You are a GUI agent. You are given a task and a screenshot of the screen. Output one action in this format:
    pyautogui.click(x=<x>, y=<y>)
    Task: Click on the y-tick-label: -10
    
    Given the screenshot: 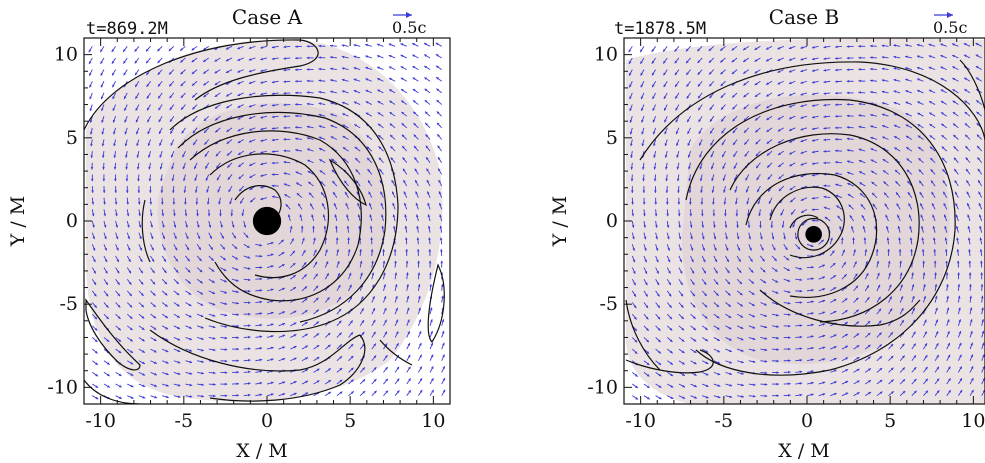 What is the action you would take?
    pyautogui.click(x=62, y=387)
    